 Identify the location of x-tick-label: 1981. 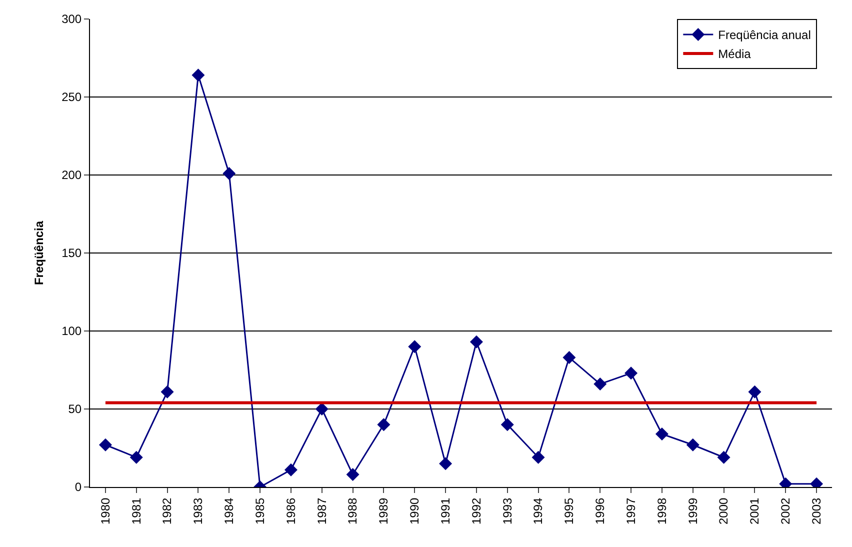
(136, 511).